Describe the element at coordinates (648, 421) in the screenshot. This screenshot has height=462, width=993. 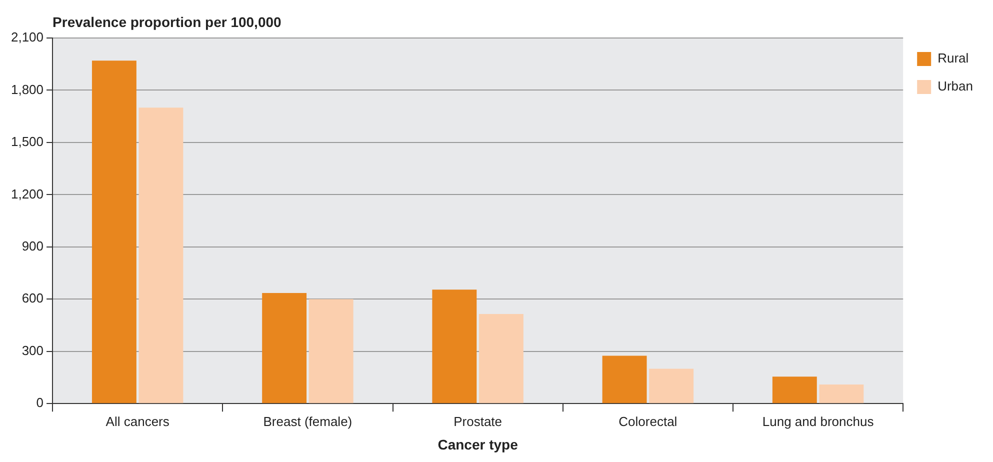
I see `x-tick-label: Colorectal` at that location.